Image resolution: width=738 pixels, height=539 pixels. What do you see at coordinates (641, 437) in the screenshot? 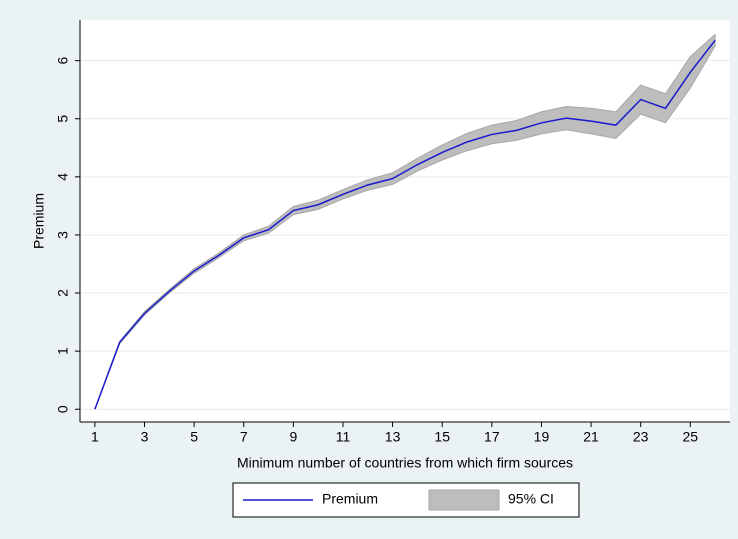
I see `x-tick-label: 23` at bounding box center [641, 437].